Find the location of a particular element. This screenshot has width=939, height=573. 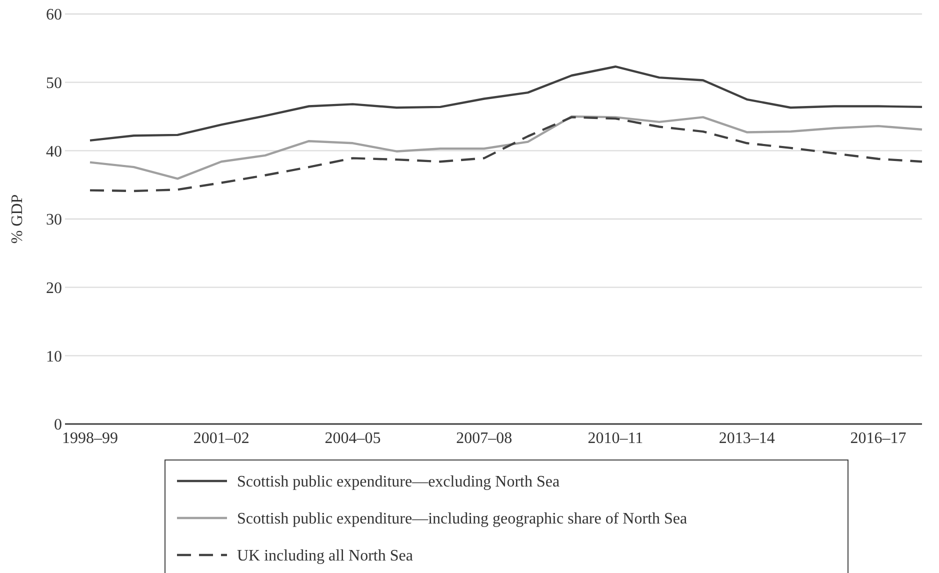

y-axis-title: % GDP is located at coordinates (17, 219).